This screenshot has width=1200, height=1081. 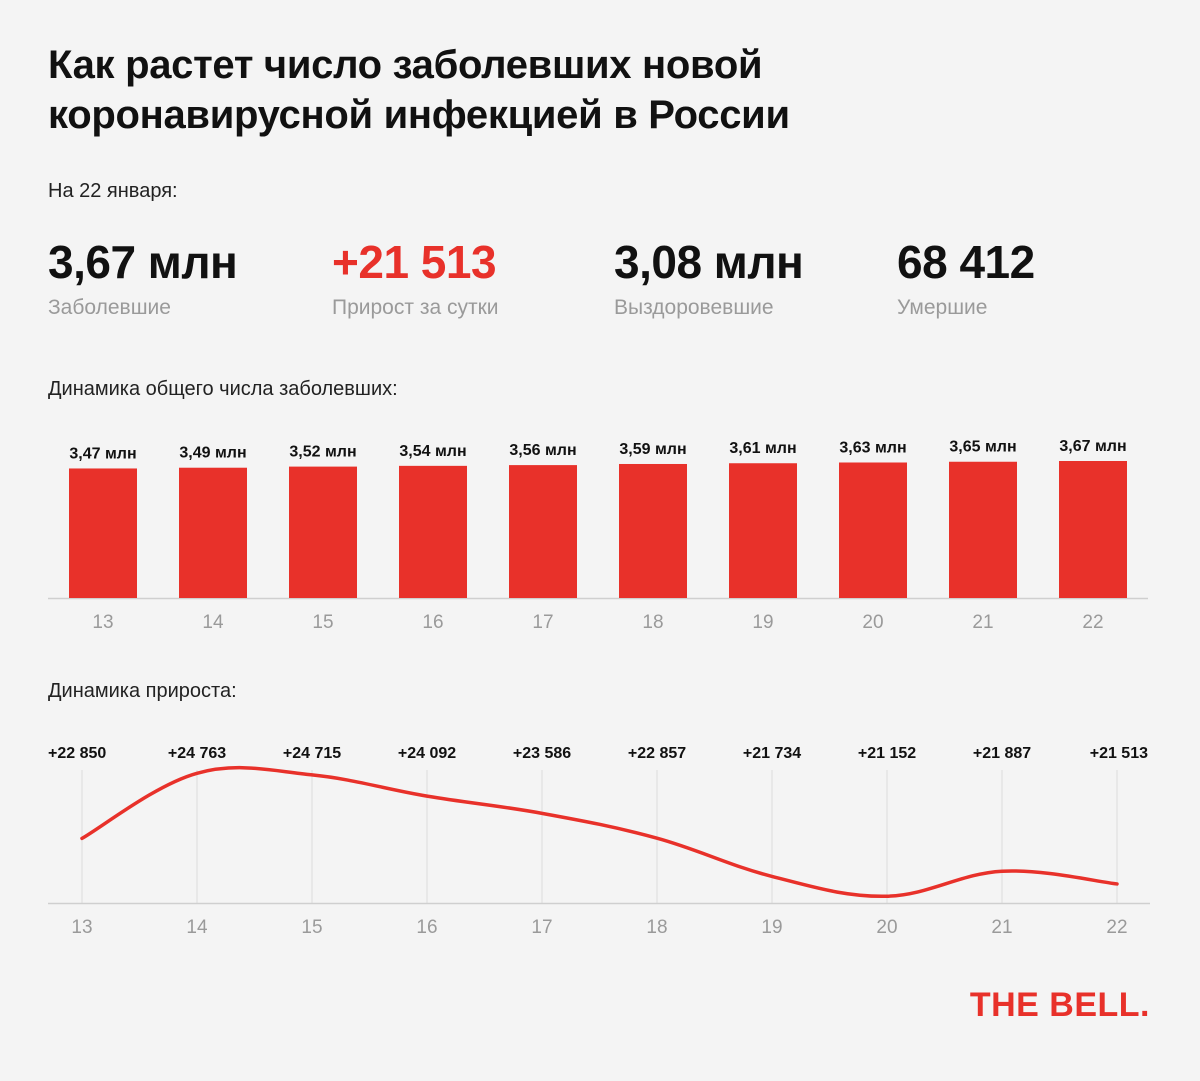 What do you see at coordinates (109, 307) in the screenshot?
I see `stat-label: Заболевшие` at bounding box center [109, 307].